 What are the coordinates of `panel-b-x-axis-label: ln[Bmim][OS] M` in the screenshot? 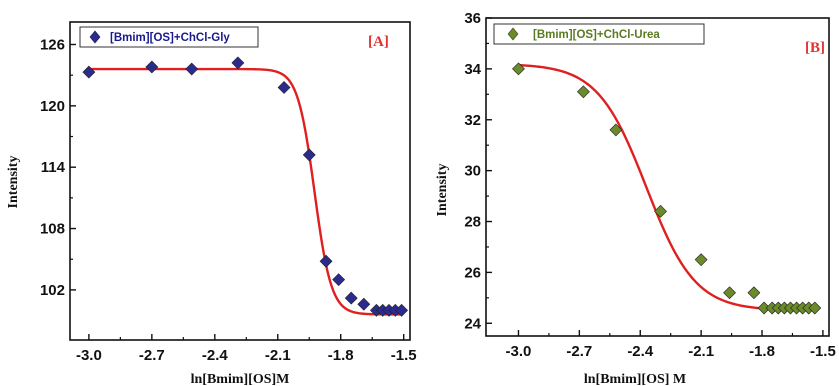 It's located at (635, 379).